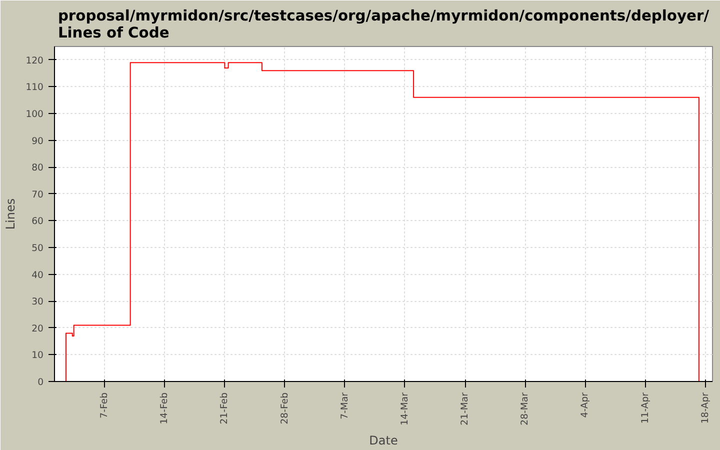 Image resolution: width=720 pixels, height=450 pixels. What do you see at coordinates (404, 409) in the screenshot?
I see `x-tick-label: 14-Mar` at bounding box center [404, 409].